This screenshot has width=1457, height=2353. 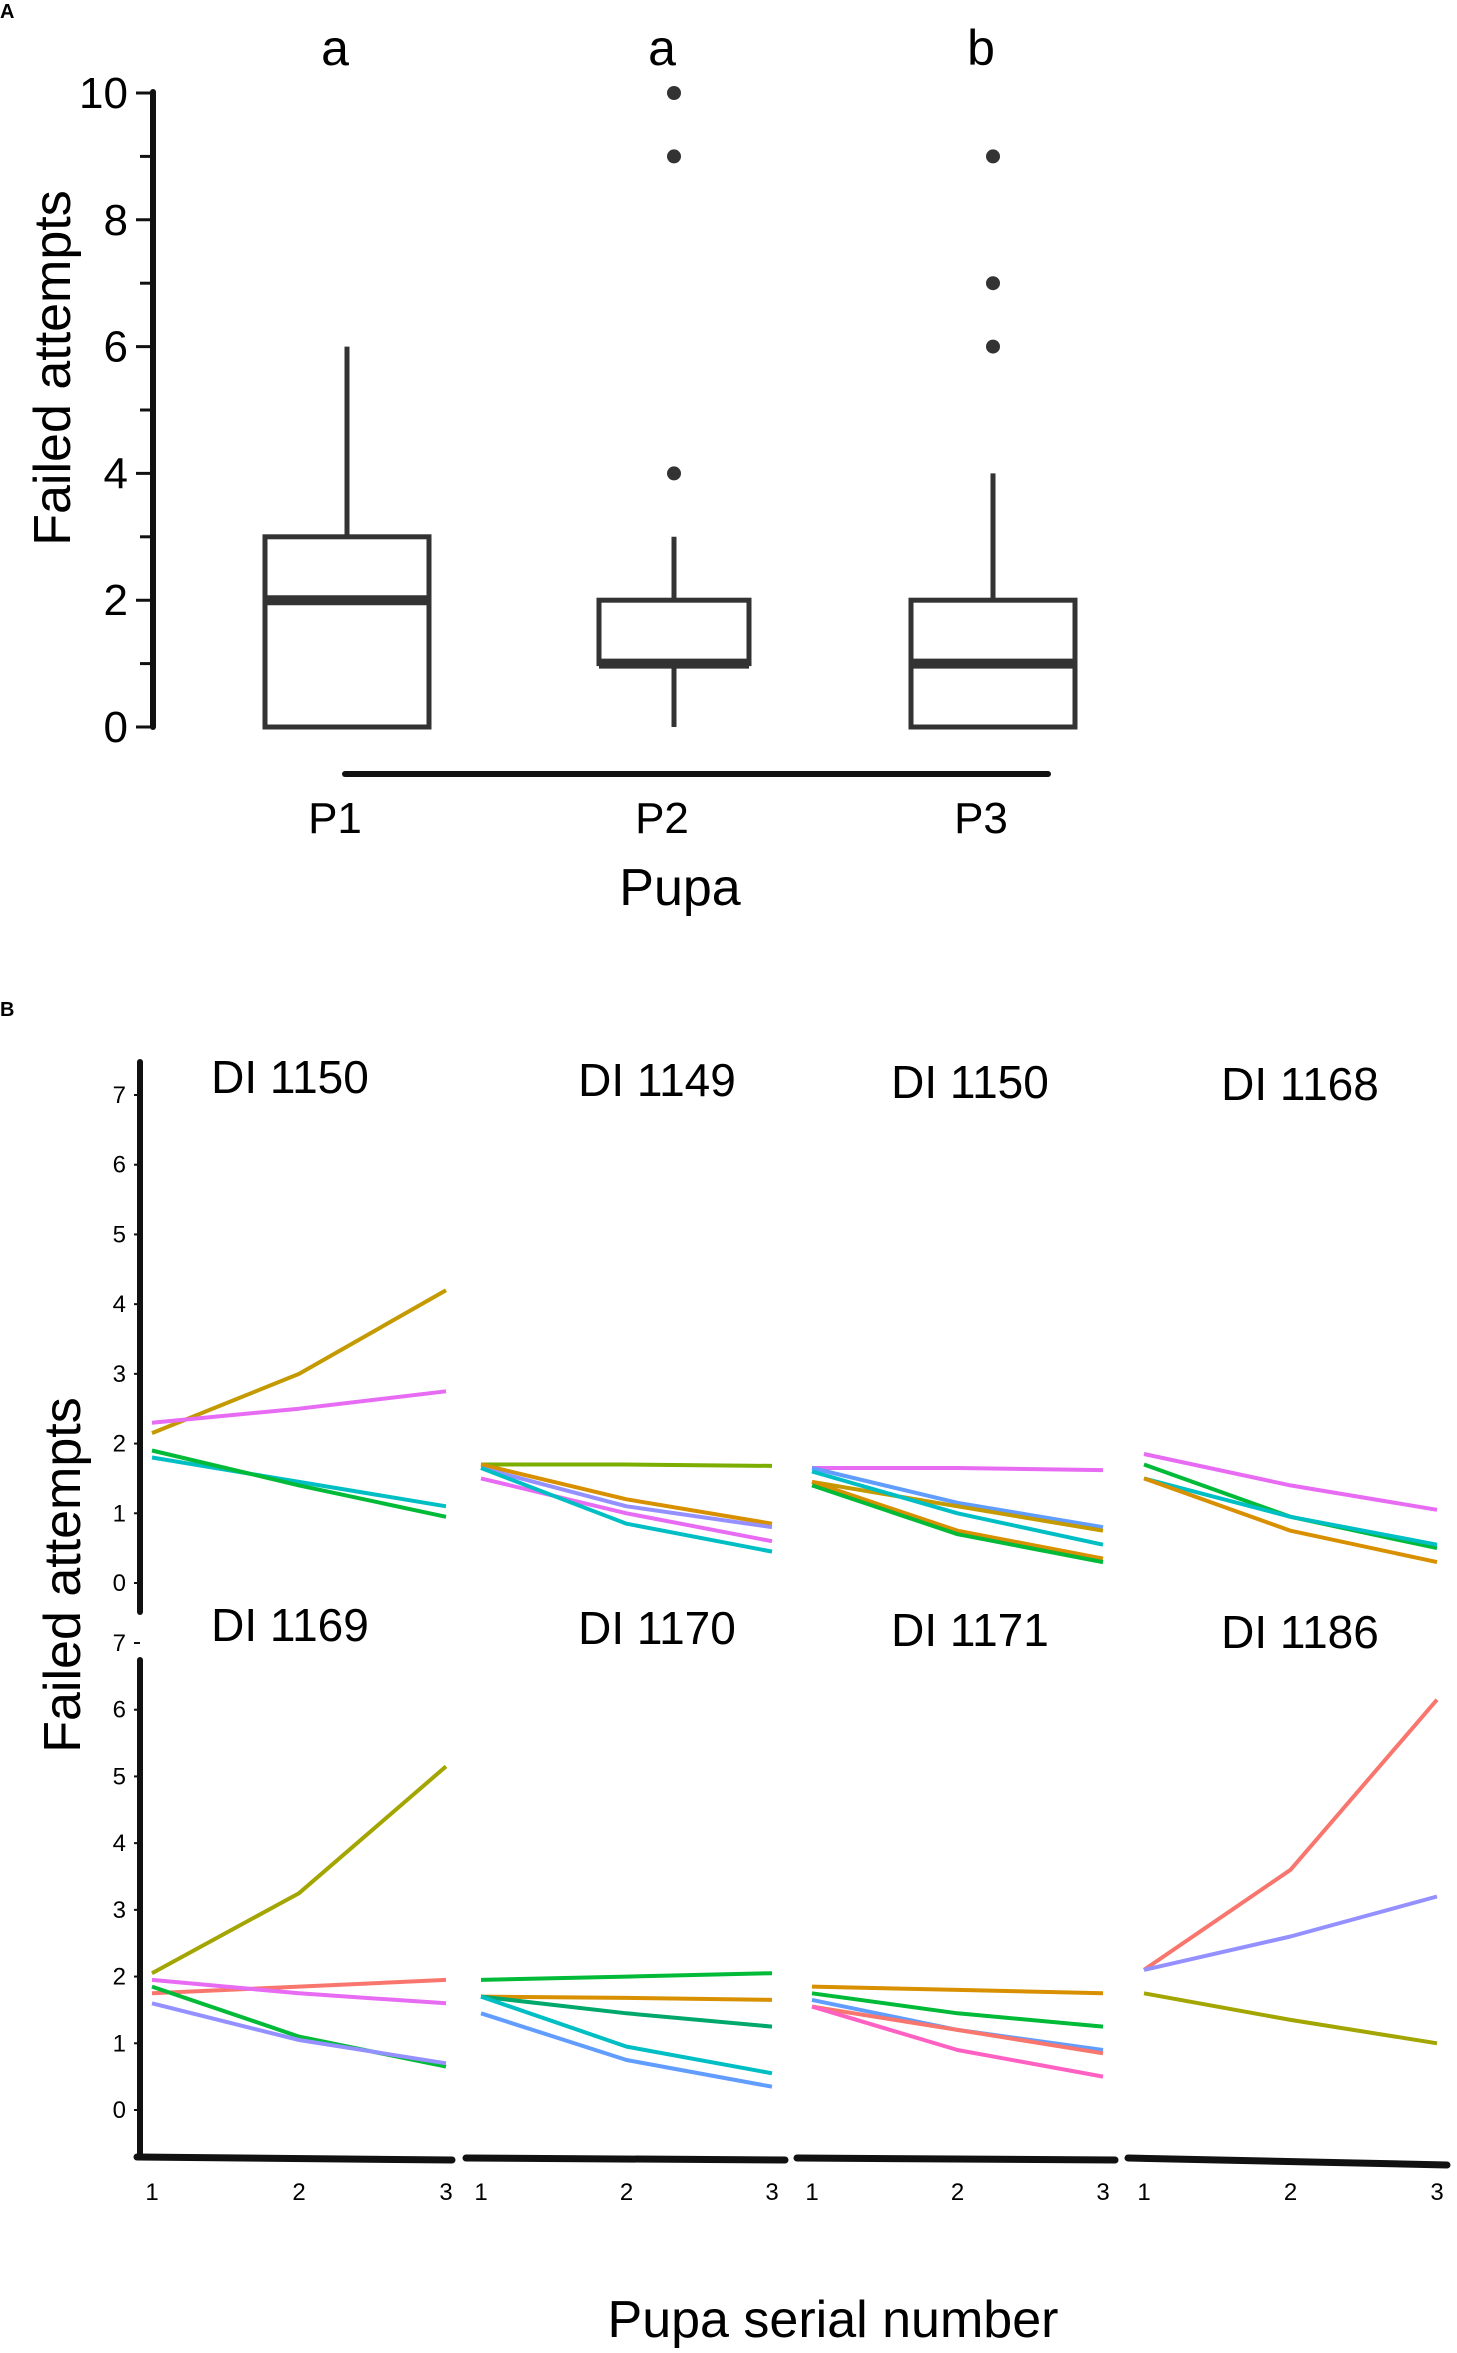 I want to click on panel-a-y-tick-label: 0, so click(x=116, y=727).